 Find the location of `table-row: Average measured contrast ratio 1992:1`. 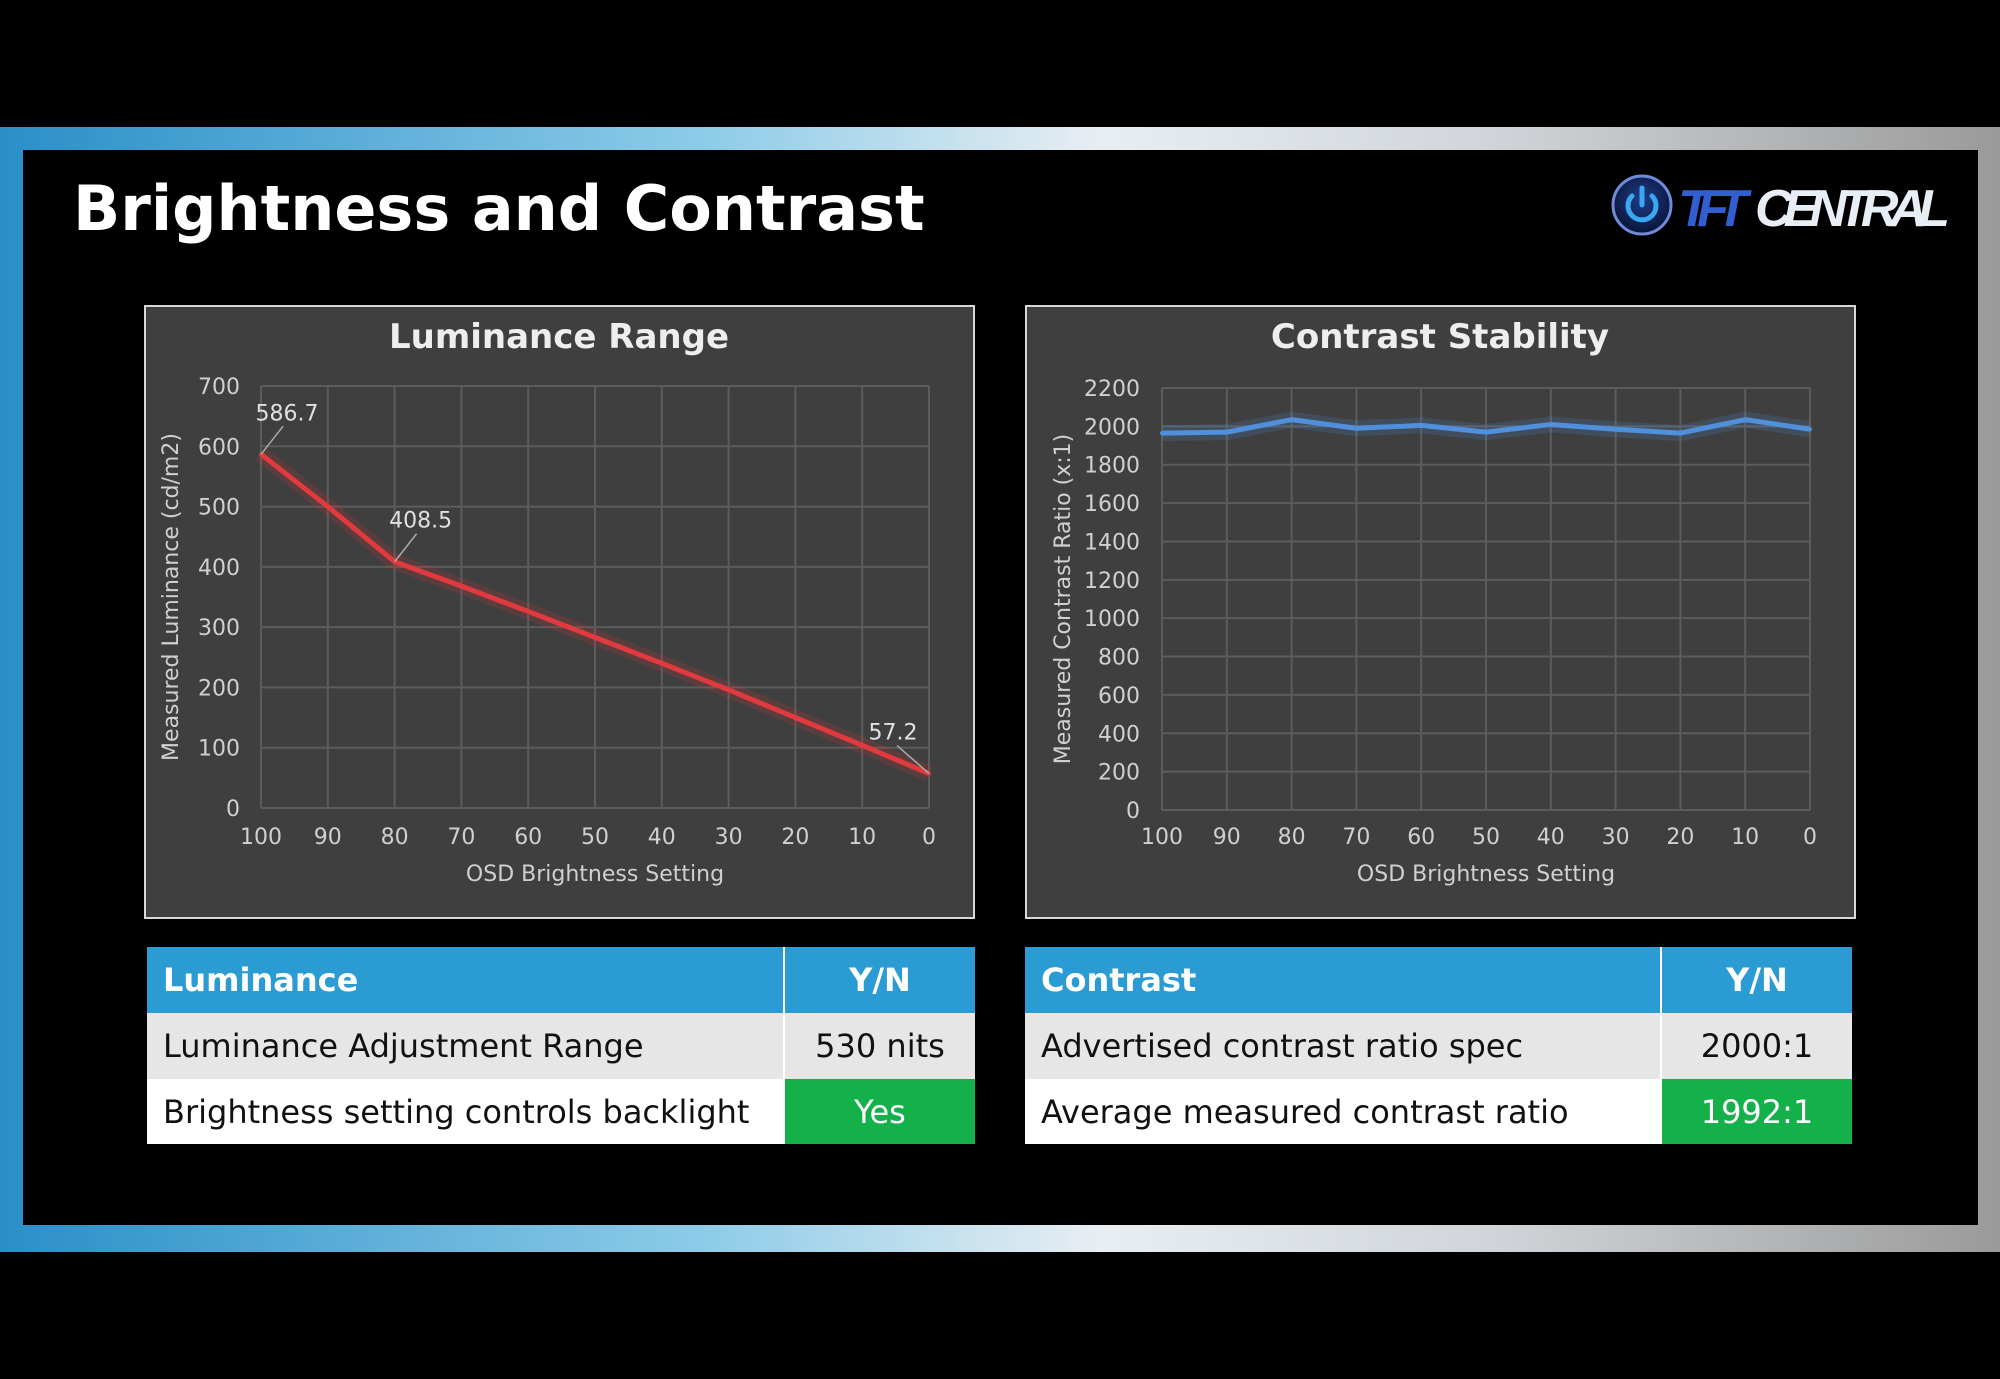

table-row: Average measured contrast ratio 1992:1 is located at coordinates (1438, 1111).